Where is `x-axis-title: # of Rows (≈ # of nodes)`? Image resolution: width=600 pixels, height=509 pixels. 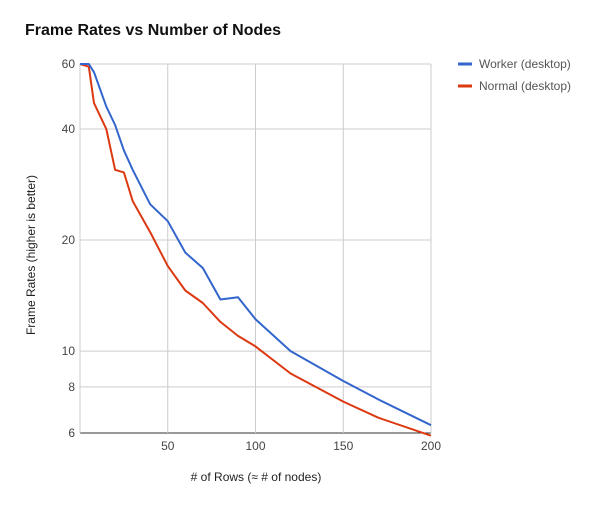 x-axis-title: # of Rows (≈ # of nodes) is located at coordinates (256, 477).